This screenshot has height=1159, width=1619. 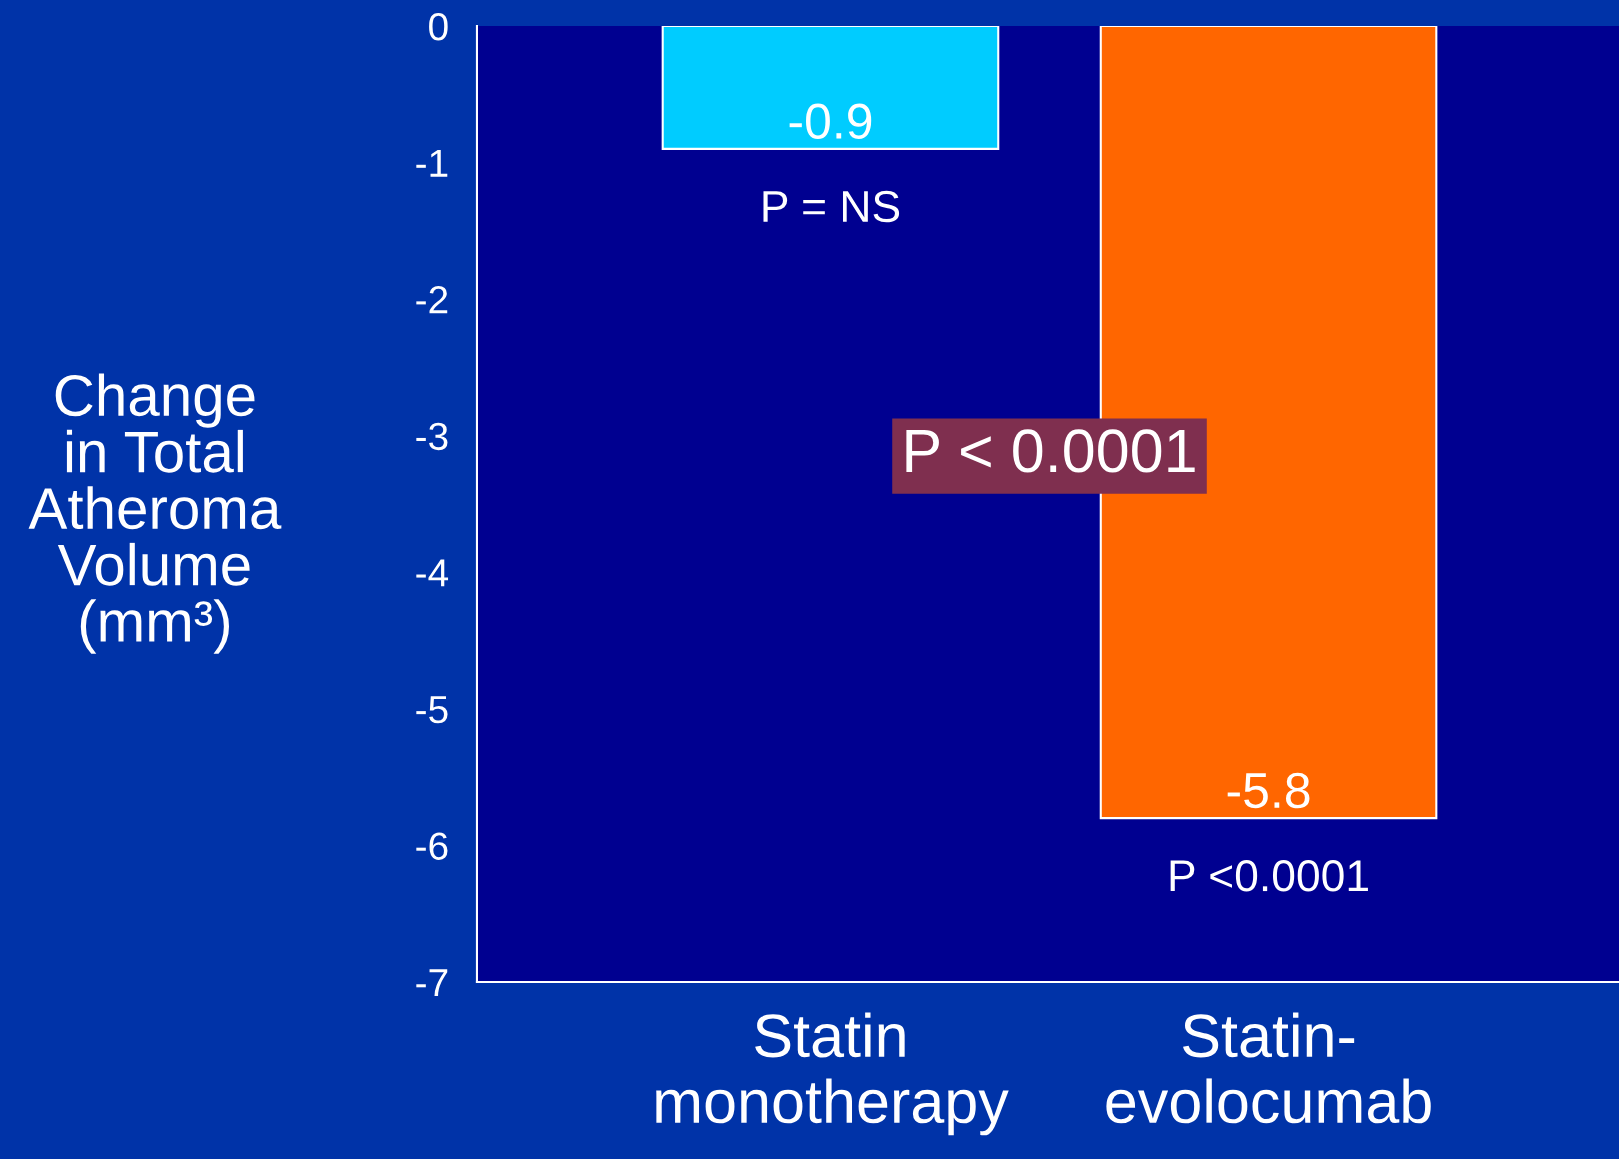 I want to click on x-tick-label: Statin- evolocumab, so click(x=1268, y=1068).